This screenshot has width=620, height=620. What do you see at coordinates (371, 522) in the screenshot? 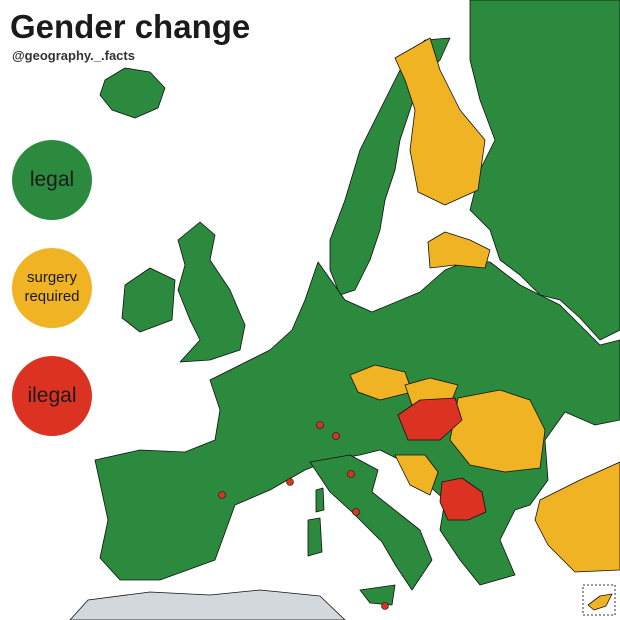
I see `italy` at bounding box center [371, 522].